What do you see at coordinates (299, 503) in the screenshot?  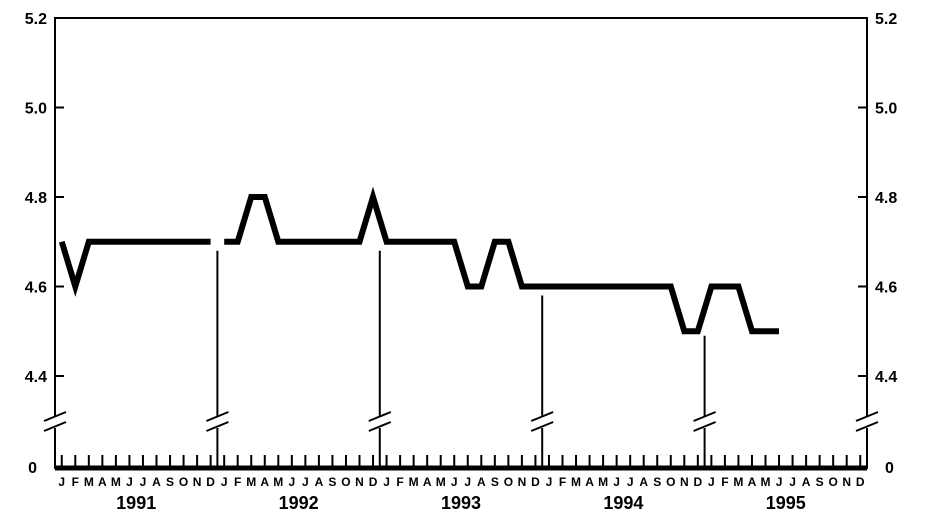 I see `year-label: 1992` at bounding box center [299, 503].